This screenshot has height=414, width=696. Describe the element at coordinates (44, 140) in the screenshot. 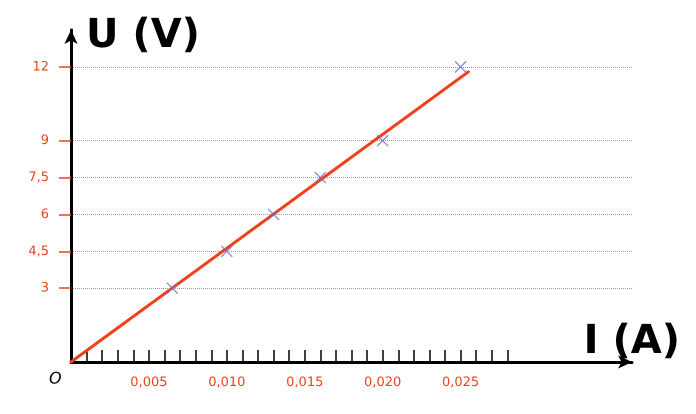

I see `y-tick-label: 9` at that location.